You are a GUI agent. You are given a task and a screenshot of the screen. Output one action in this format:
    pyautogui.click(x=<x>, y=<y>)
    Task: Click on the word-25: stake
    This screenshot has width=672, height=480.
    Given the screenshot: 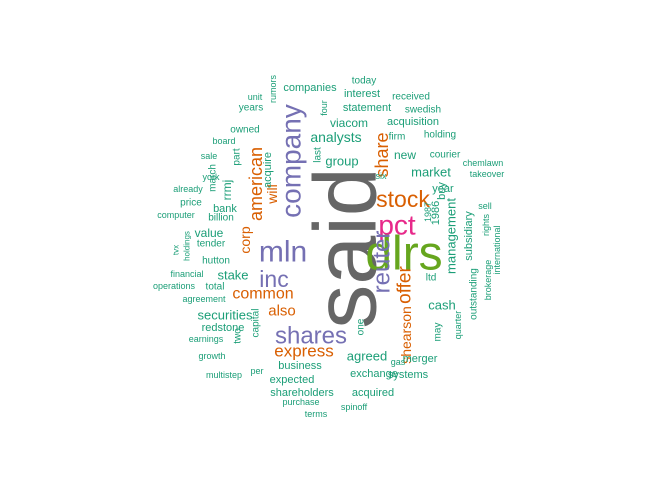 What is the action you would take?
    pyautogui.click(x=232, y=275)
    